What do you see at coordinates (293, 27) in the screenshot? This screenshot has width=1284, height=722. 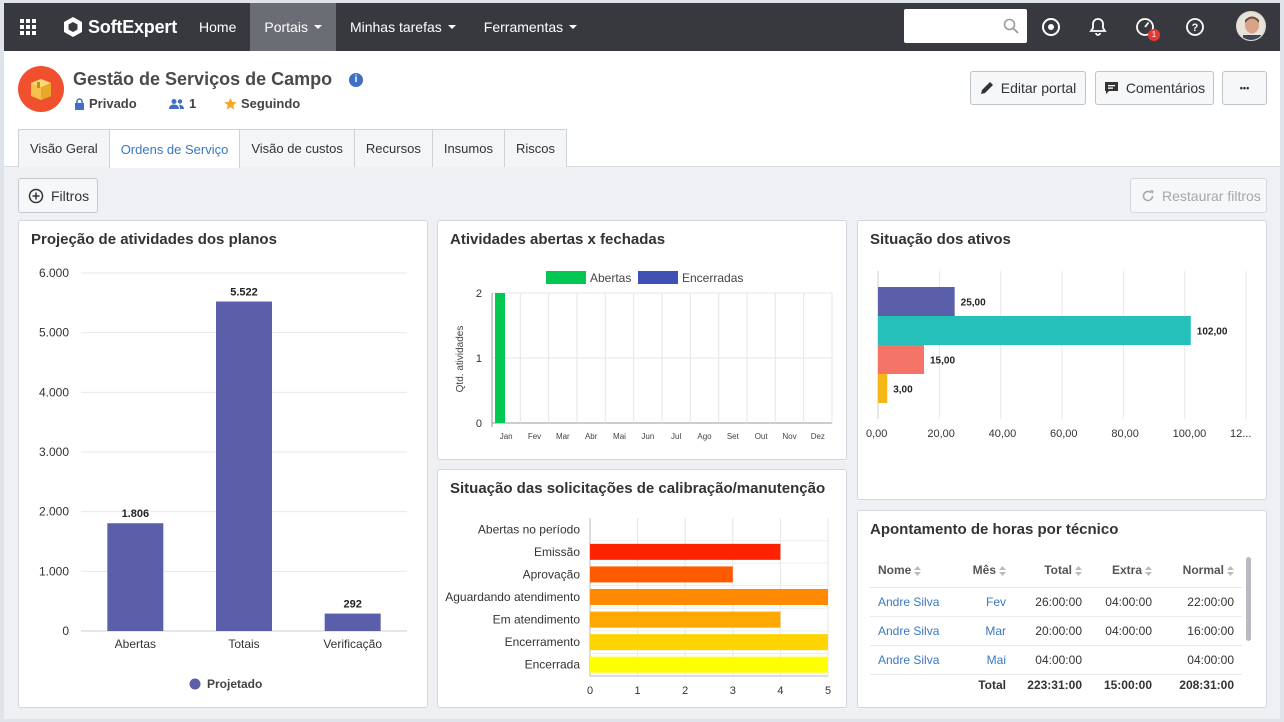 I see `nav-portais: Portais` at bounding box center [293, 27].